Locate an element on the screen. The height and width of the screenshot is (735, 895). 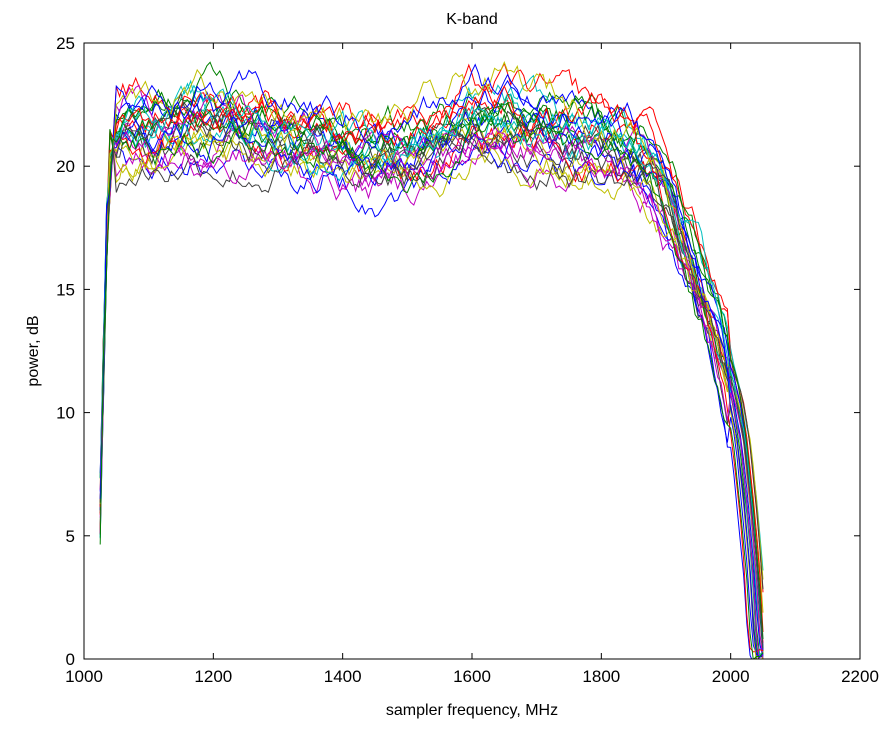
x-tick-label: 1800 is located at coordinates (601, 676).